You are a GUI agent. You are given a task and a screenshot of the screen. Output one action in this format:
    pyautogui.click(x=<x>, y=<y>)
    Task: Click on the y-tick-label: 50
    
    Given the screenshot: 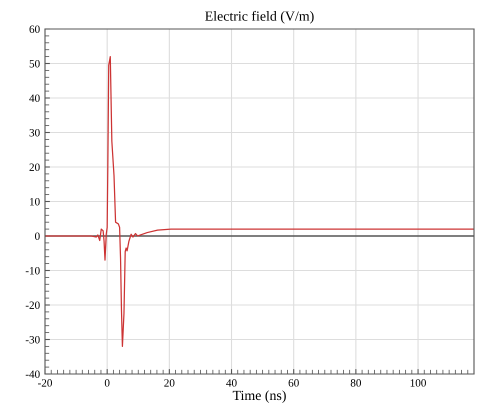 What is the action you would take?
    pyautogui.click(x=35, y=64)
    